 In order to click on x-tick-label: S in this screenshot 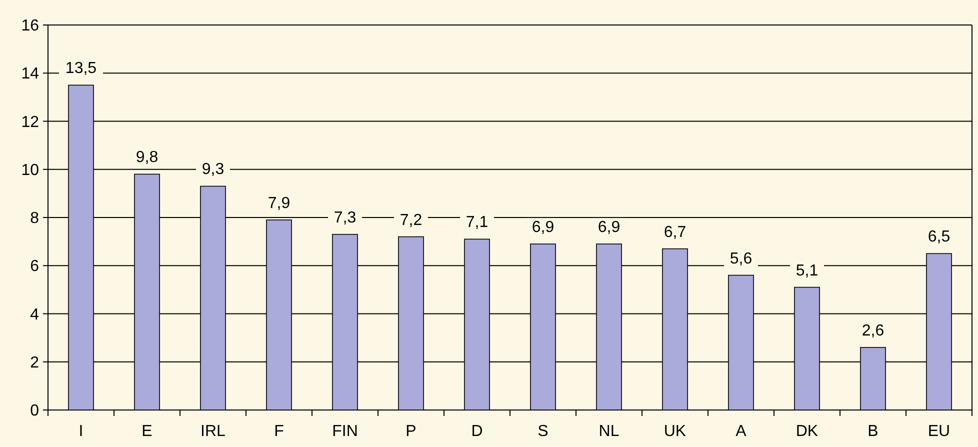, I will do `click(543, 431)`.